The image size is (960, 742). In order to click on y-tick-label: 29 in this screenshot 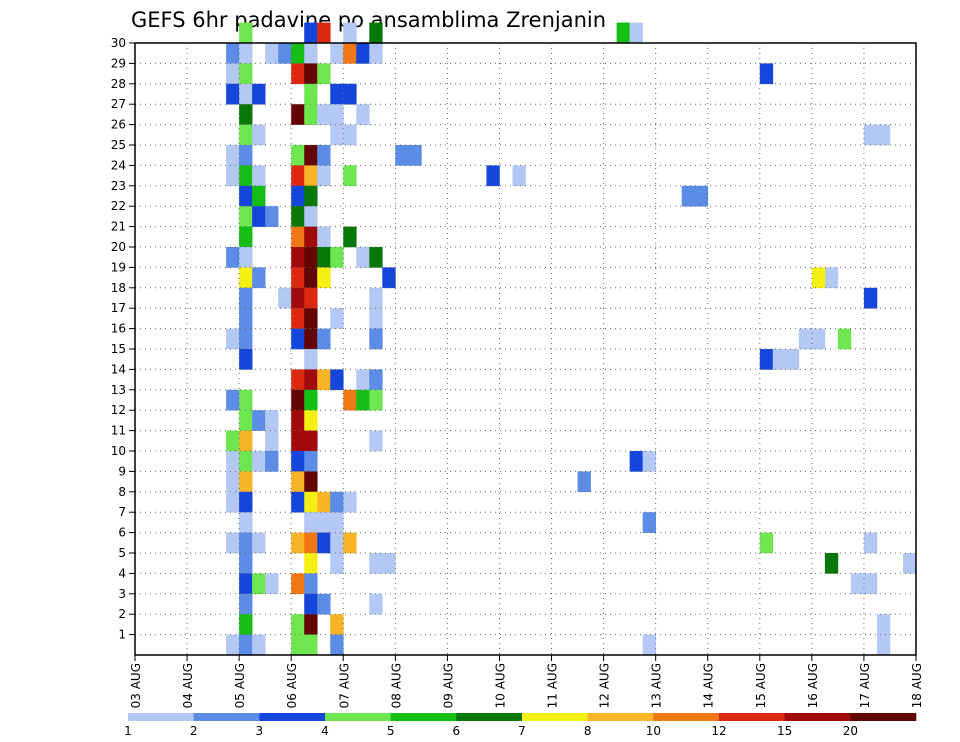, I will do `click(118, 63)`.